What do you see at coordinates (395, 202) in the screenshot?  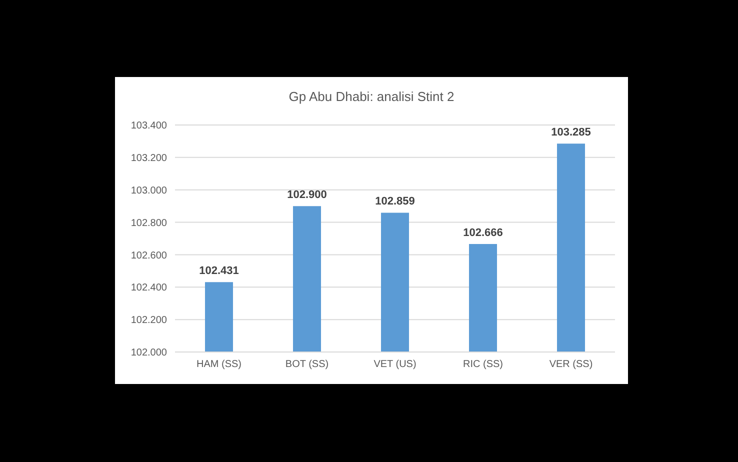 I see `data-label: 102.859` at bounding box center [395, 202].